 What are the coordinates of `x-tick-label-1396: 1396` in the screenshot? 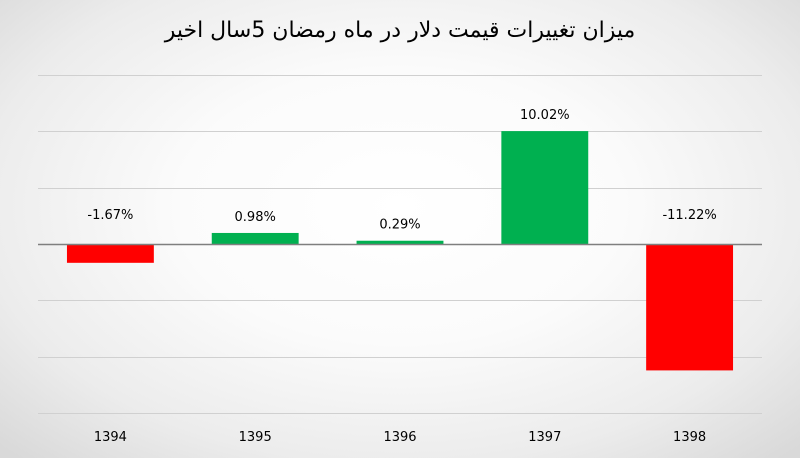 It's located at (399, 437).